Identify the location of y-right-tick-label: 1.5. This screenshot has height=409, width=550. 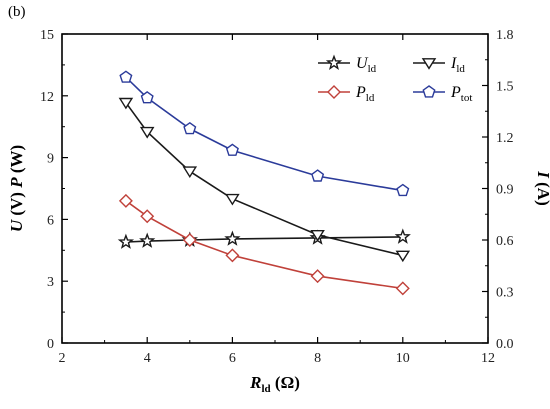
(505, 87).